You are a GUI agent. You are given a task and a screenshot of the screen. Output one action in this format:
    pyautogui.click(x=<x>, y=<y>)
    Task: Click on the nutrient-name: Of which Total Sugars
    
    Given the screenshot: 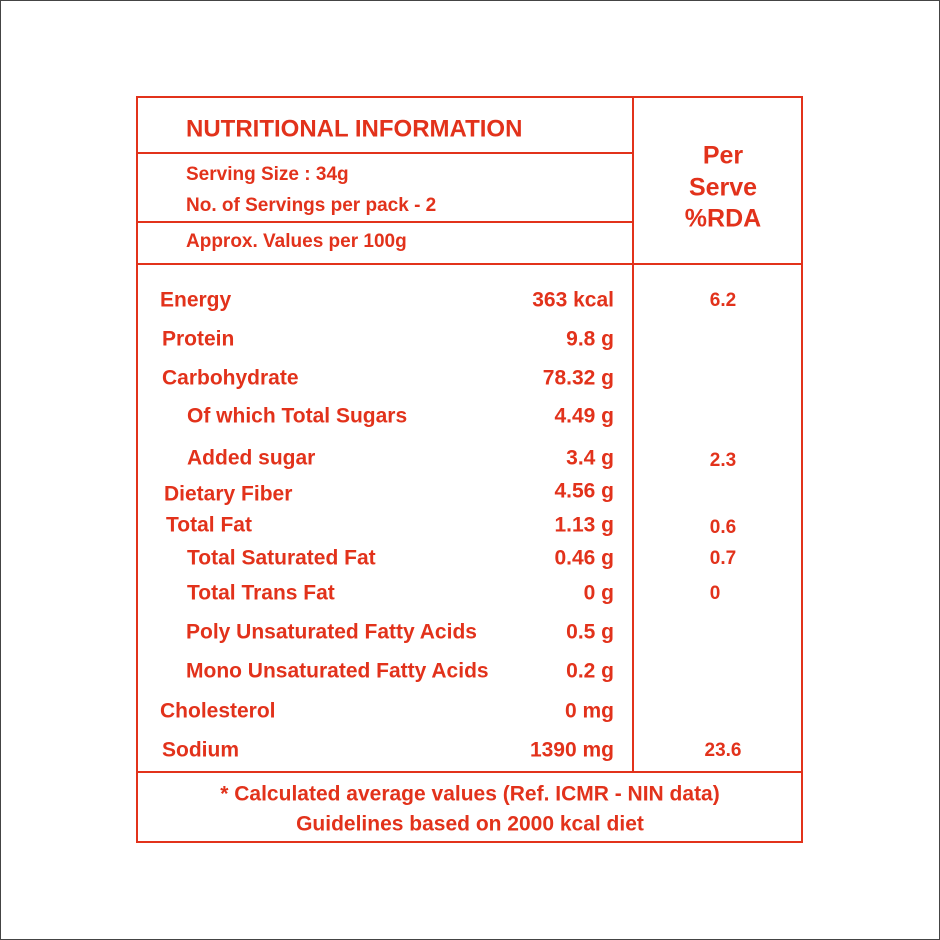 What is the action you would take?
    pyautogui.click(x=297, y=416)
    